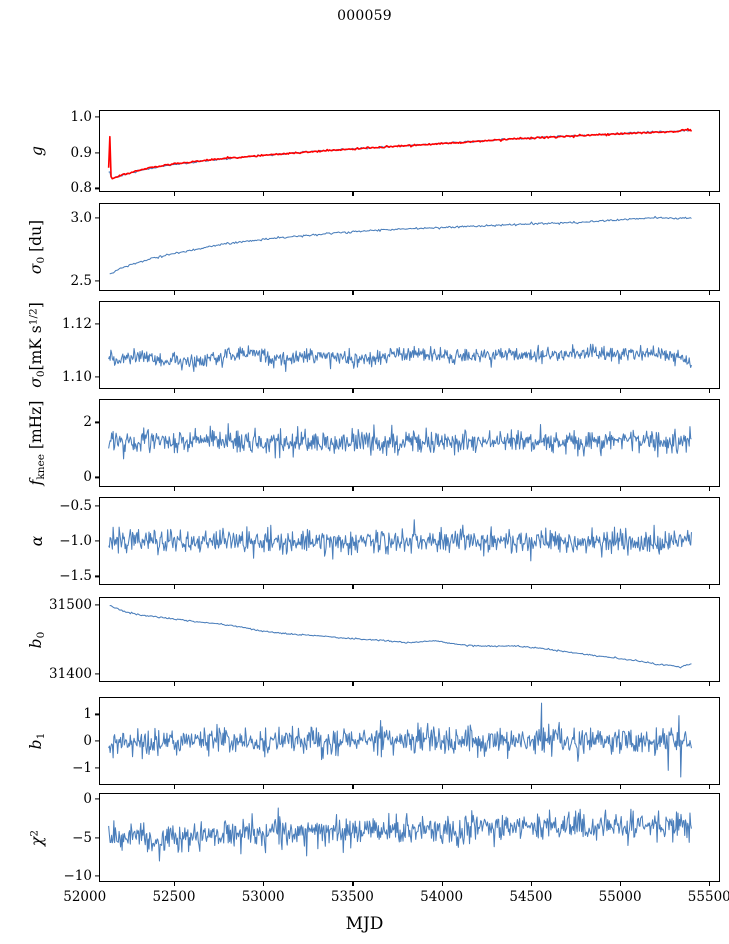  I want to click on x-tick-label: 53500, so click(352, 897).